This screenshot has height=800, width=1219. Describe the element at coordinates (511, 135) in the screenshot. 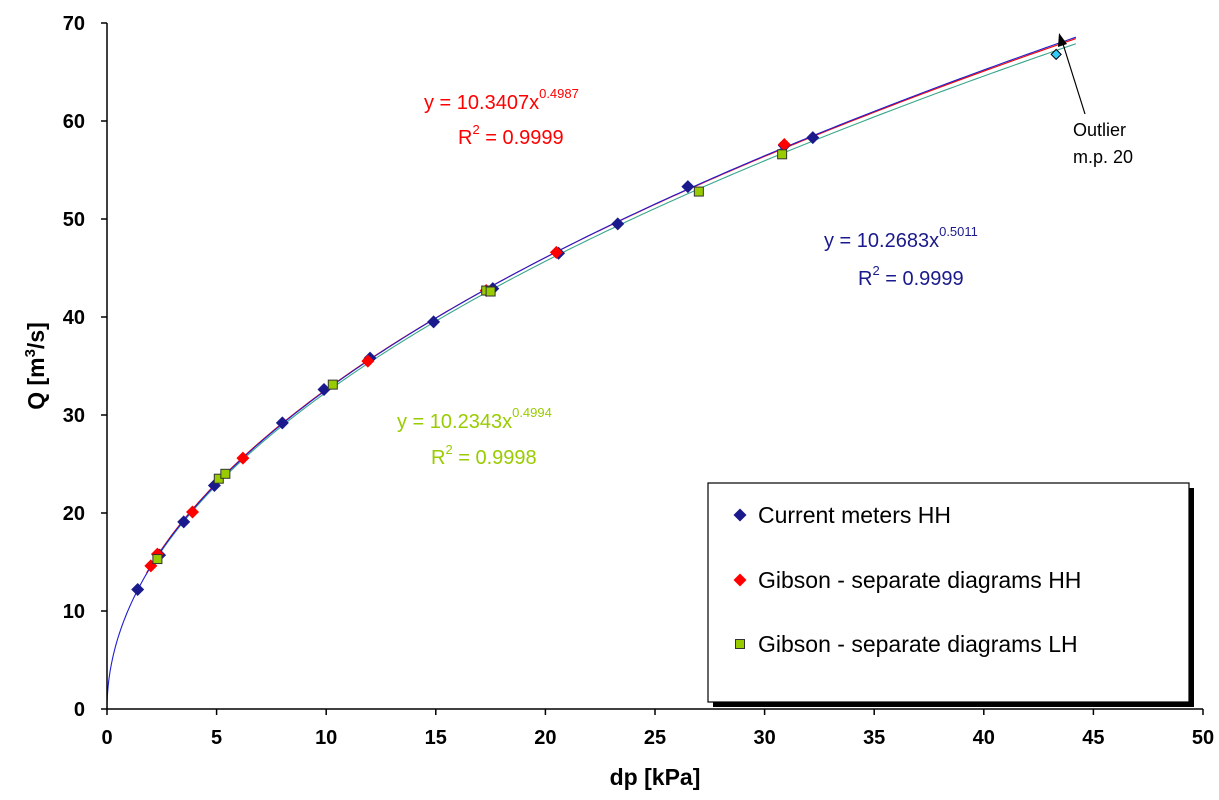

I see `equation-gibson-hh-r2: R2 = 0.9999` at that location.